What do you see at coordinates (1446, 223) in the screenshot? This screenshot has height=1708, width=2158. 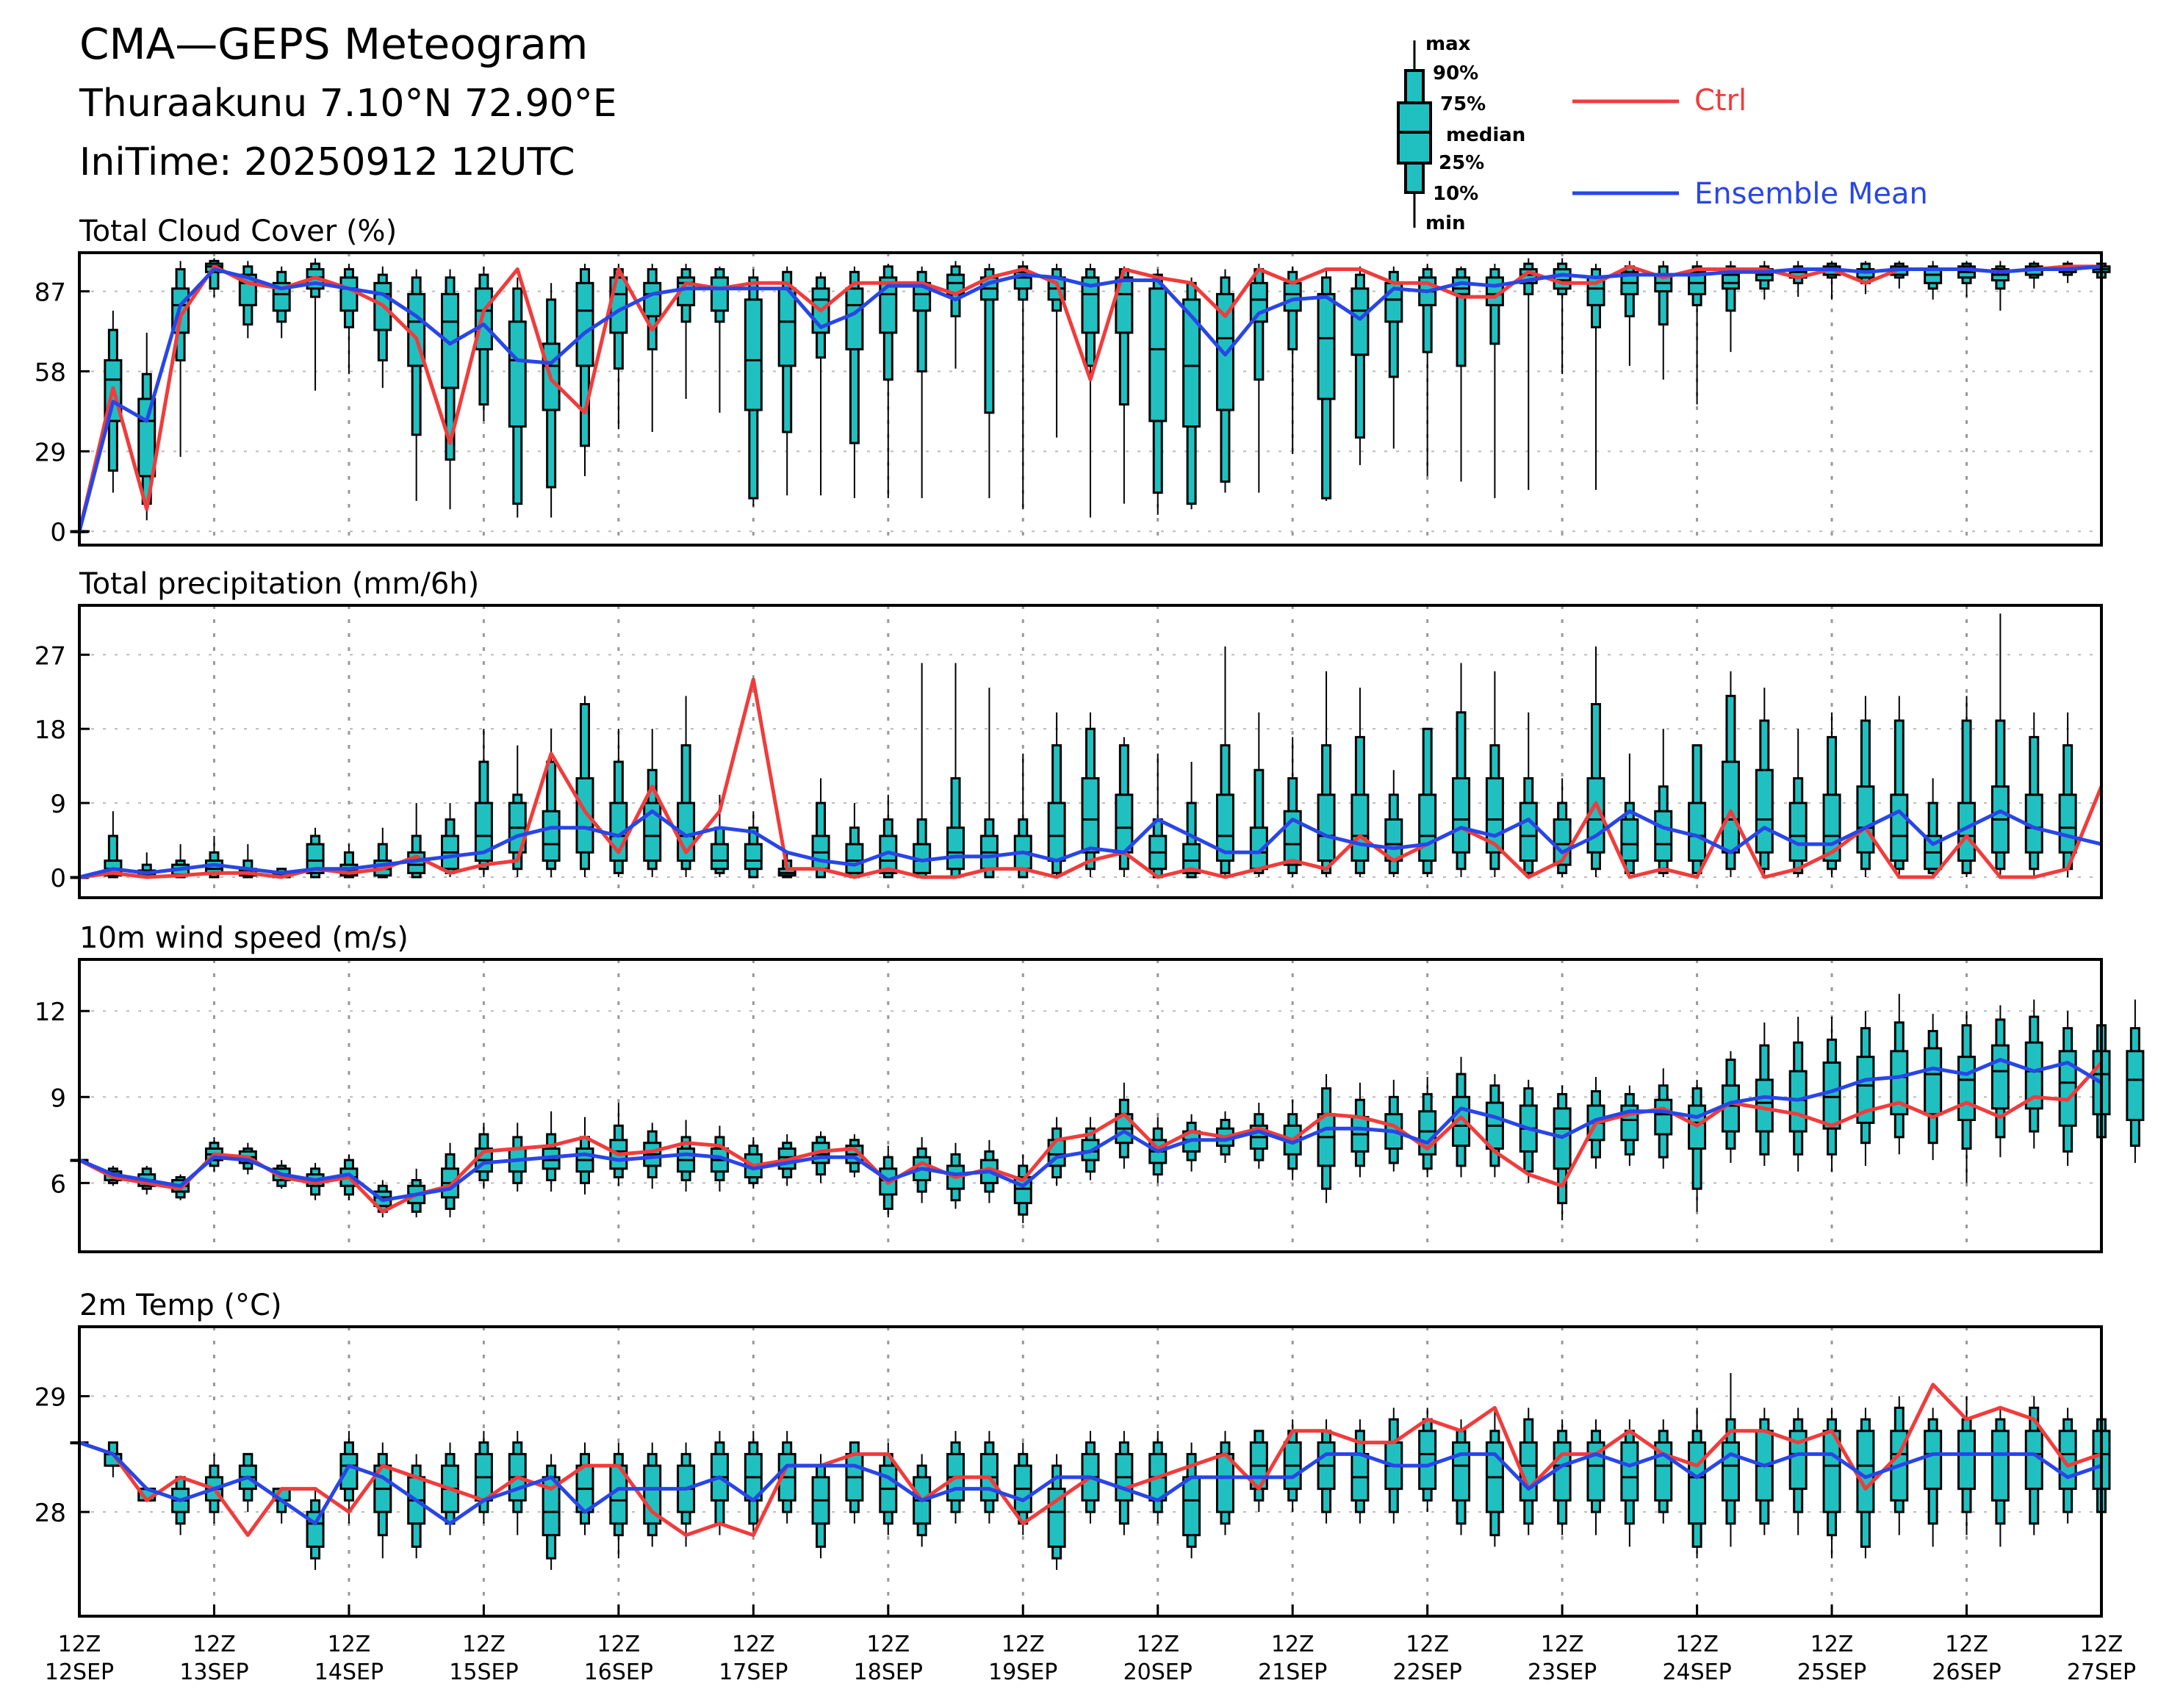 I see `legend-label-min: min` at bounding box center [1446, 223].